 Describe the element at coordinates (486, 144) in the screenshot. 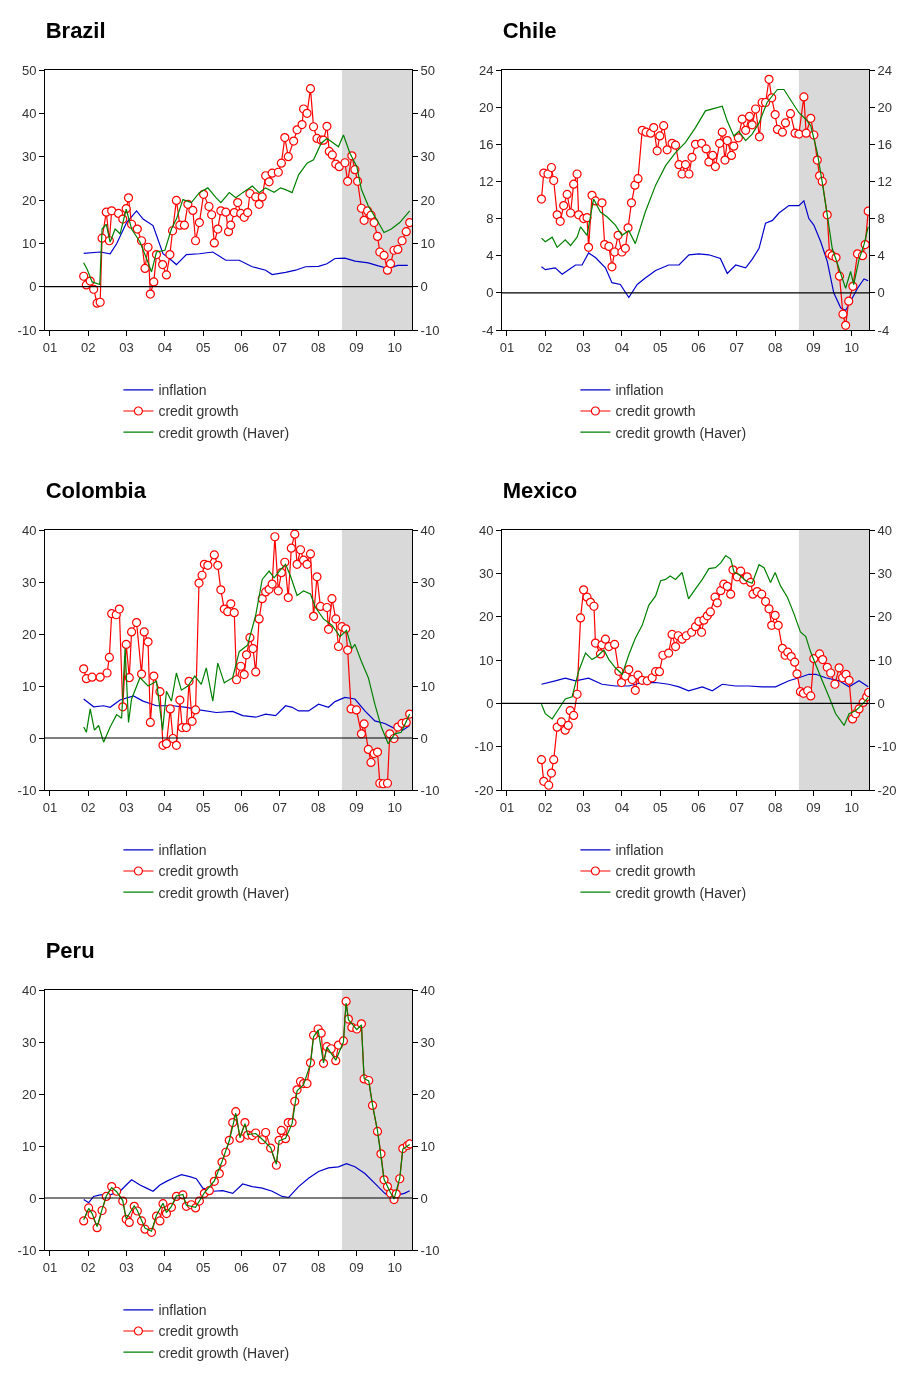

I see `y-tick-label: 16` at that location.